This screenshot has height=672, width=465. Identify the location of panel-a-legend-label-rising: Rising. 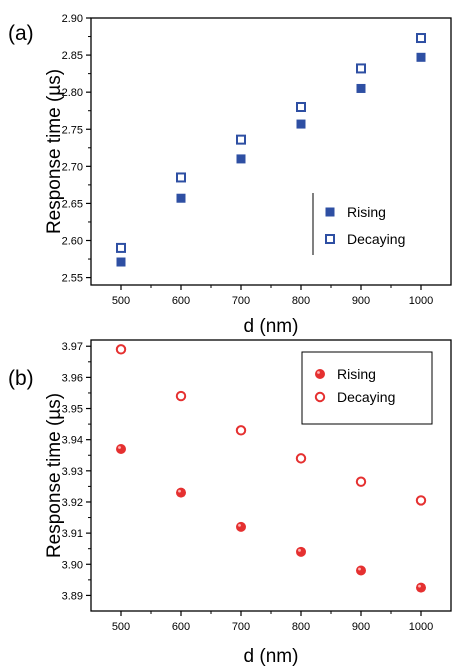
(366, 212).